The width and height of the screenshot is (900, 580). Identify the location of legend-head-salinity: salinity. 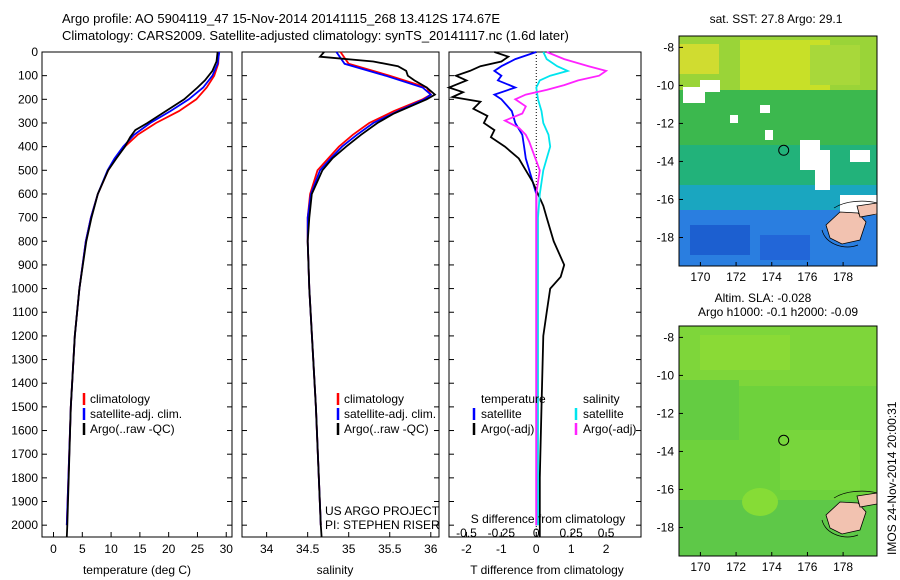
(601, 399).